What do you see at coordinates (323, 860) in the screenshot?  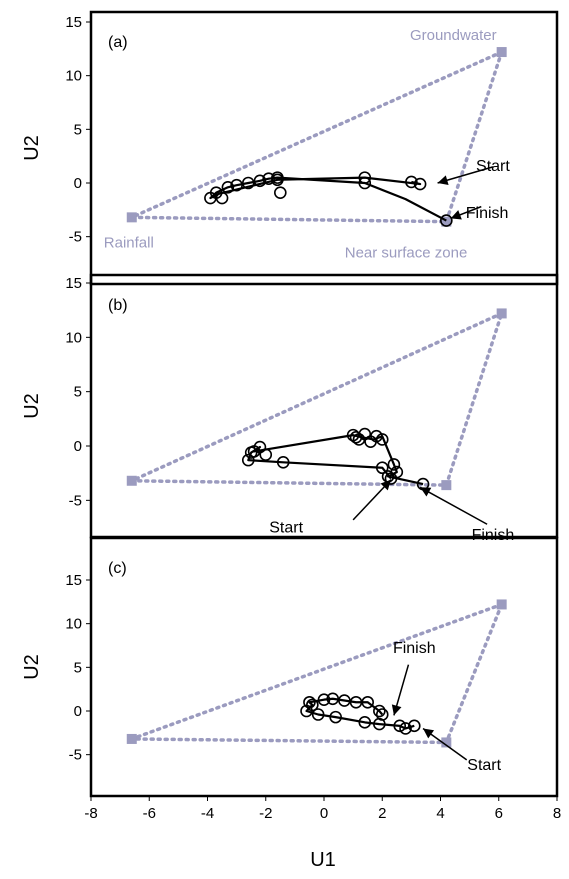 I see `x-axis-title: U1` at bounding box center [323, 860].